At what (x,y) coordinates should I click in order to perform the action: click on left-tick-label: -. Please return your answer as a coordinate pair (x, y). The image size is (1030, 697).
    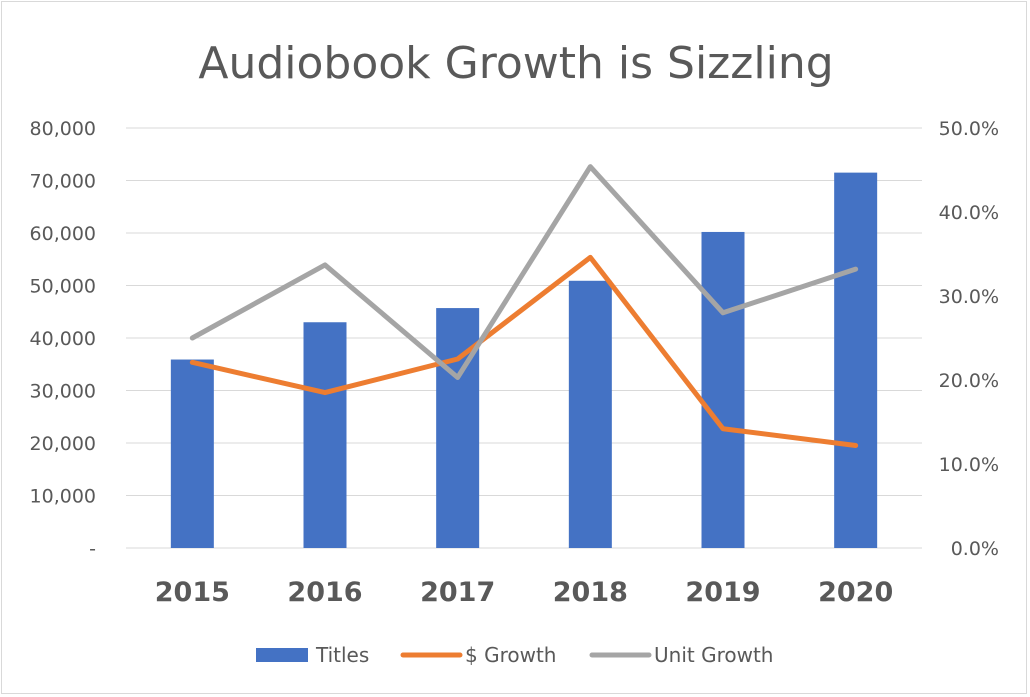
    Looking at the image, I should click on (92, 549).